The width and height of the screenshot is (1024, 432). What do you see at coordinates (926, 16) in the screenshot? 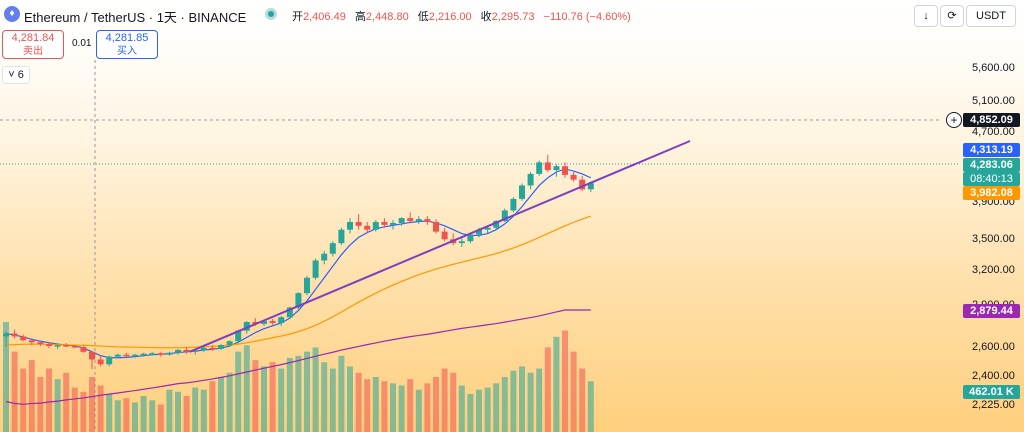
I see `arrow-down-icon: ↓` at bounding box center [926, 16].